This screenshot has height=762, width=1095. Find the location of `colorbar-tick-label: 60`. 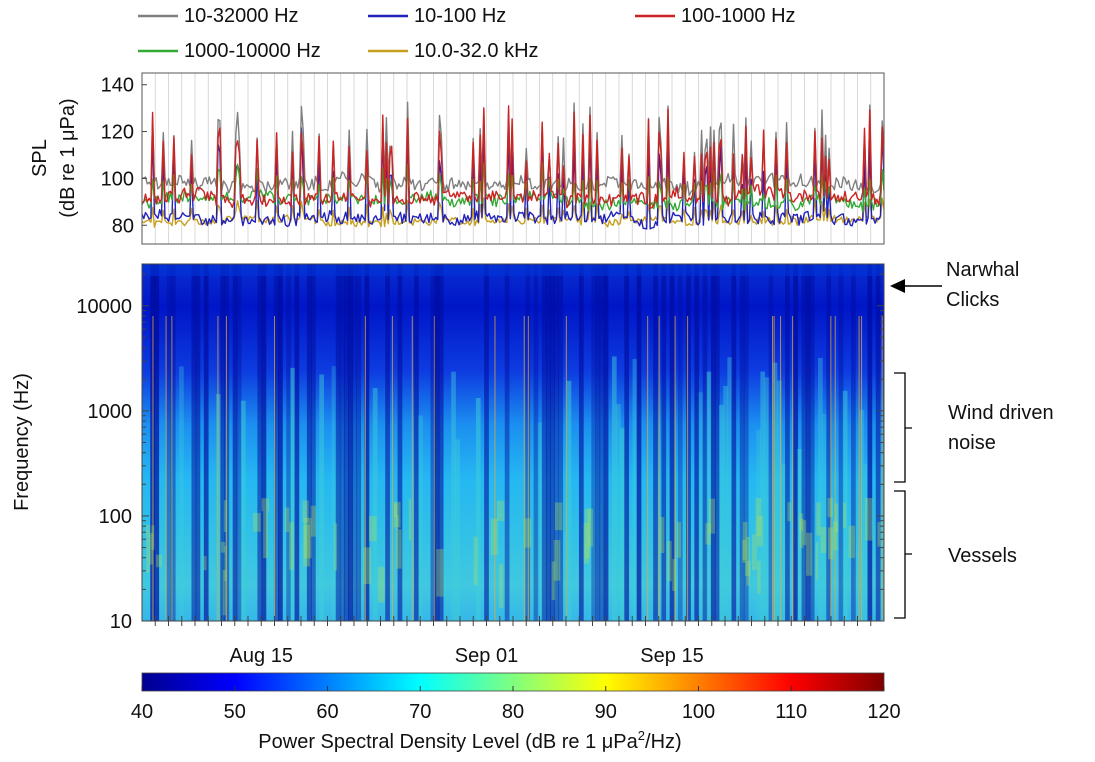

colorbar-tick-label: 60 is located at coordinates (327, 712).